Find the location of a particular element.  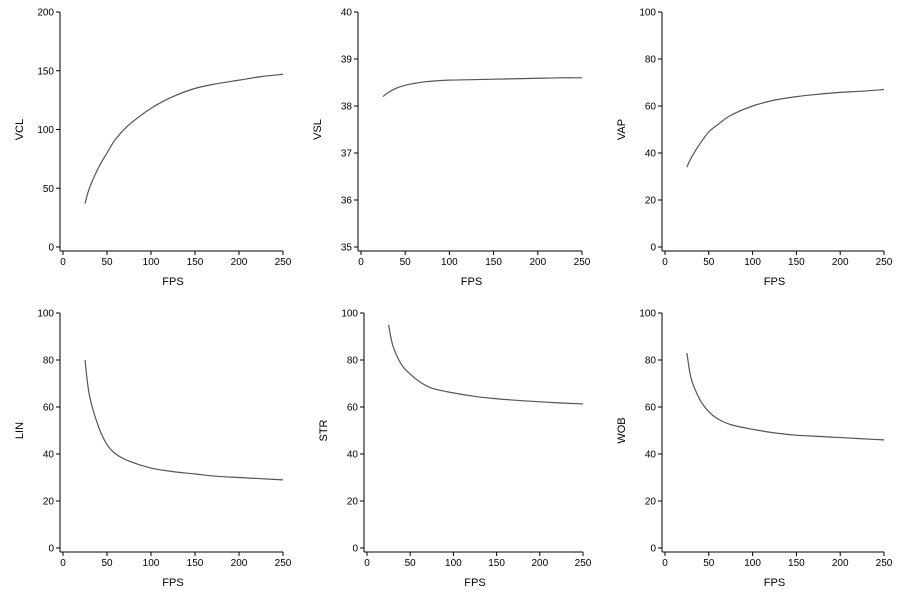

series-line-vcl is located at coordinates (184, 138).